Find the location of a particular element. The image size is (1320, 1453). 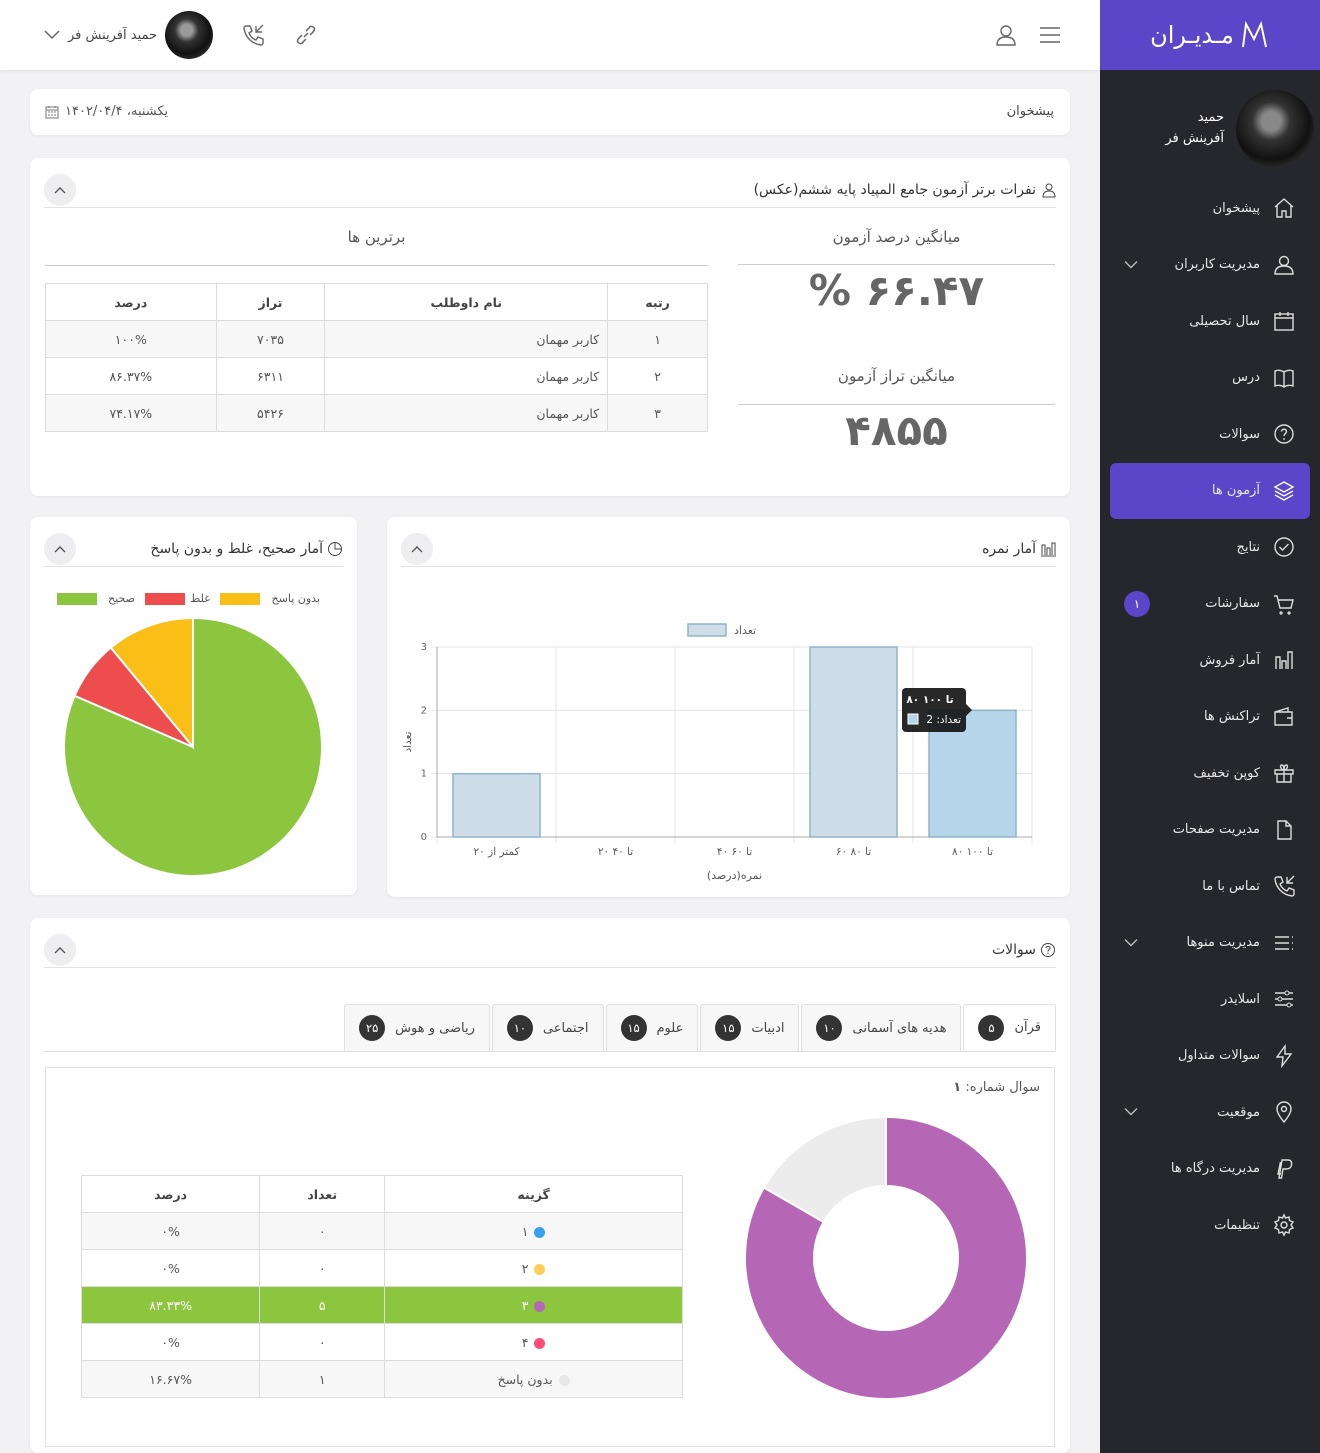

phone-icon is located at coordinates (254, 35).